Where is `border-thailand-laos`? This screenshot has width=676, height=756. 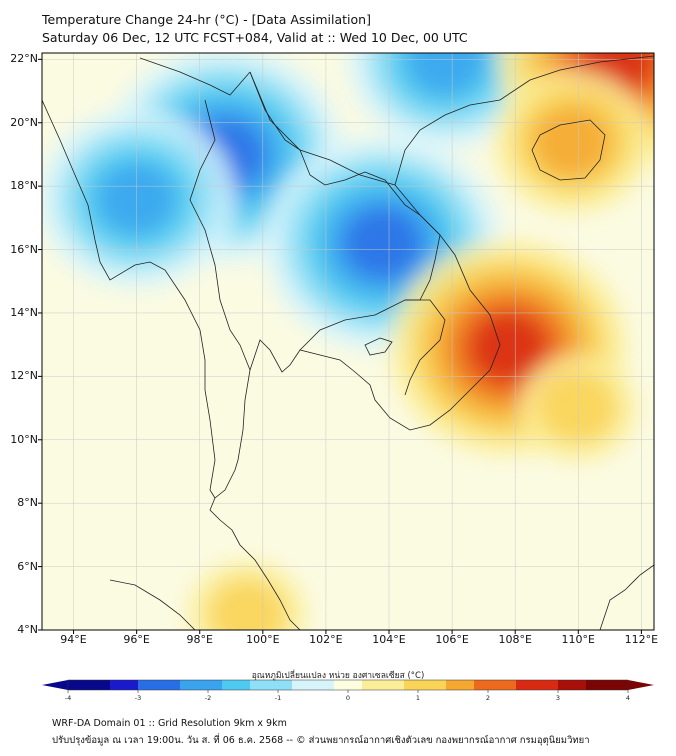 border-thailand-laos is located at coordinates (345, 186).